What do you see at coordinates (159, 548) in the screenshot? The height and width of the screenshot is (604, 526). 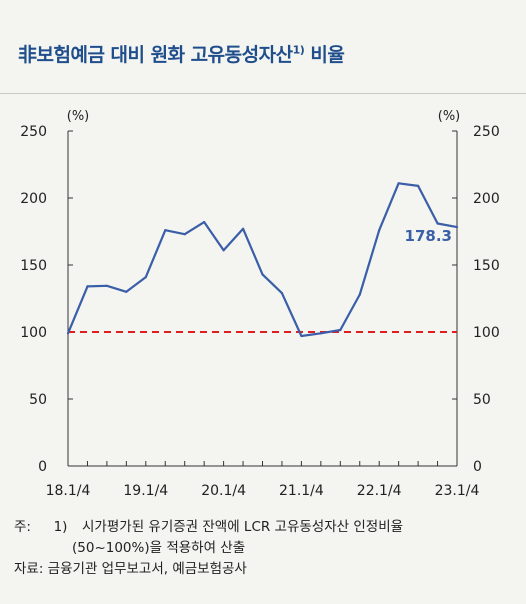 I see `footnote-line-2: (50~100%)을 적용하여 산출` at bounding box center [159, 548].